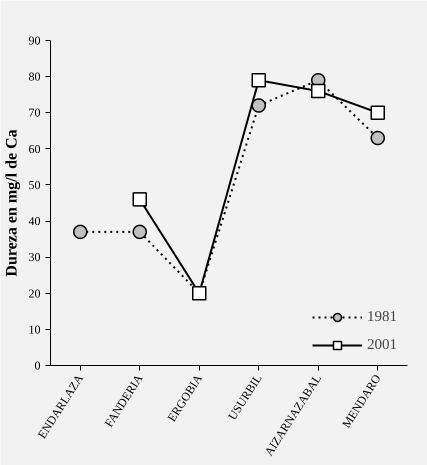 This screenshot has width=427, height=465. What do you see at coordinates (382, 317) in the screenshot?
I see `legend-label: 1981` at bounding box center [382, 317].